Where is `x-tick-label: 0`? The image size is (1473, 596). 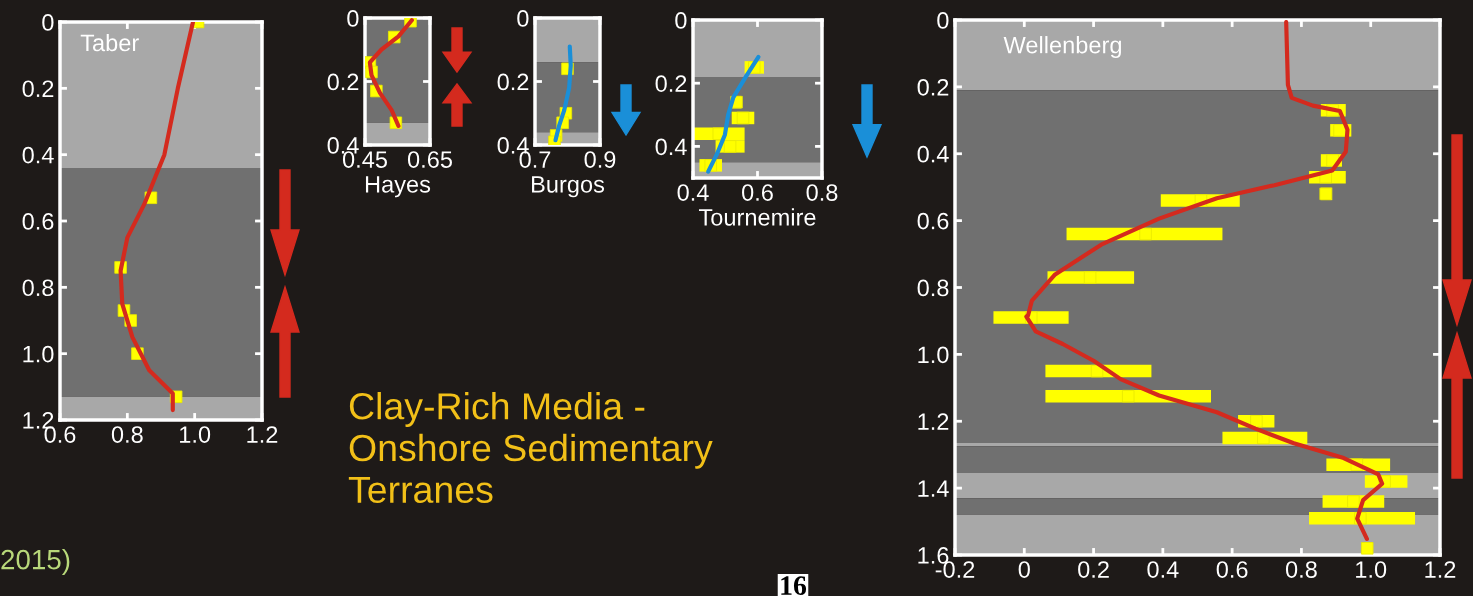
x-tick-label: 0 is located at coordinates (1024, 569).